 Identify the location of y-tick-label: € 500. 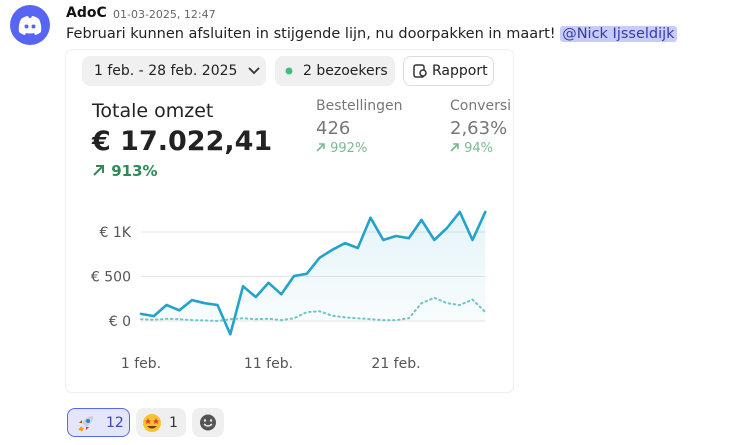
(111, 277).